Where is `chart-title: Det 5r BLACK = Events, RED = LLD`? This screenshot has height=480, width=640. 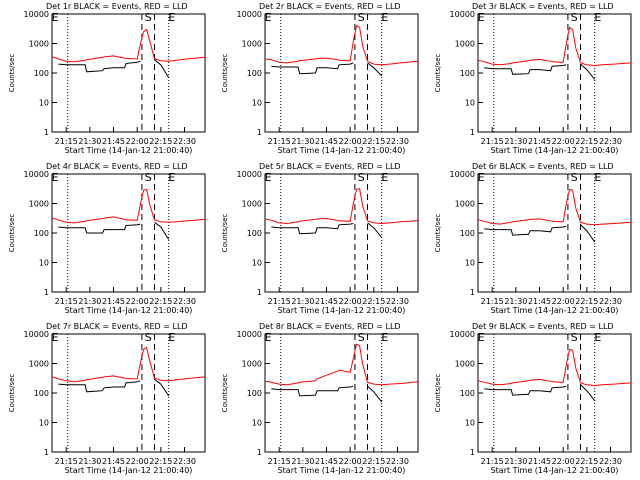
chart-title: Det 5r BLACK = Events, RED = LLD is located at coordinates (330, 166).